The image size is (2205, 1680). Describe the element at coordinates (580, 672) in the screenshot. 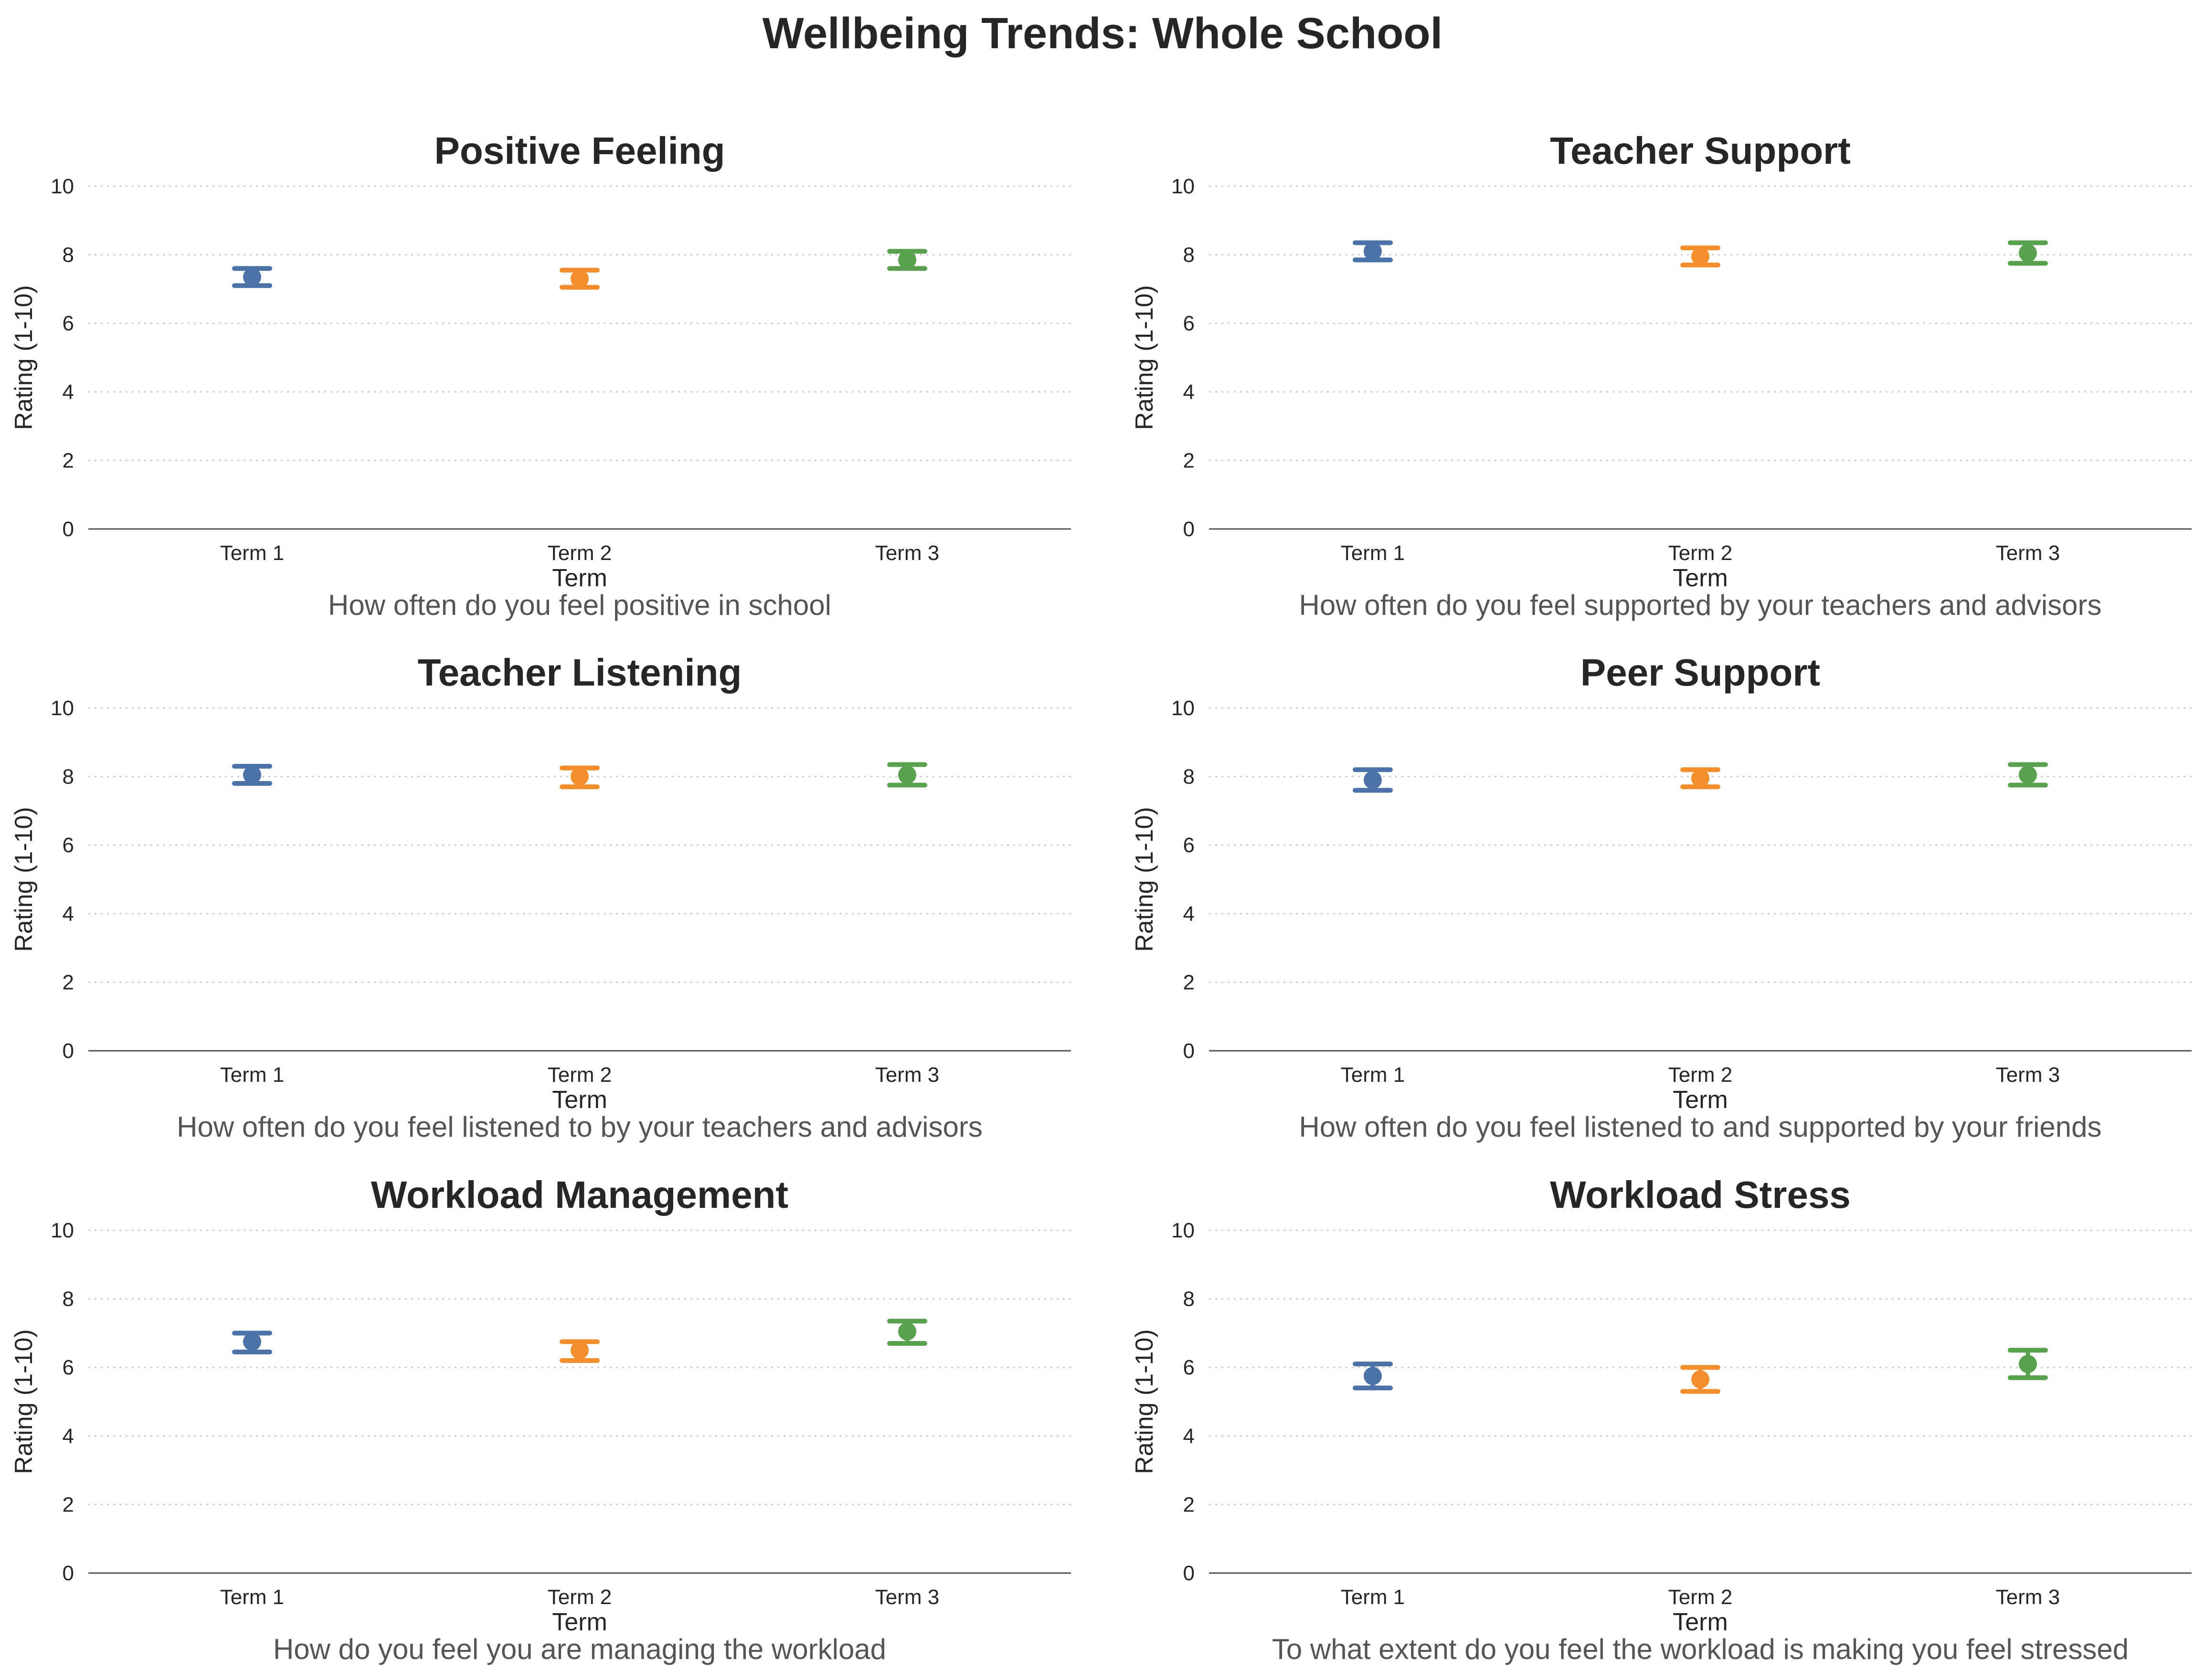

I see `panel-title: Teacher Listening` at that location.